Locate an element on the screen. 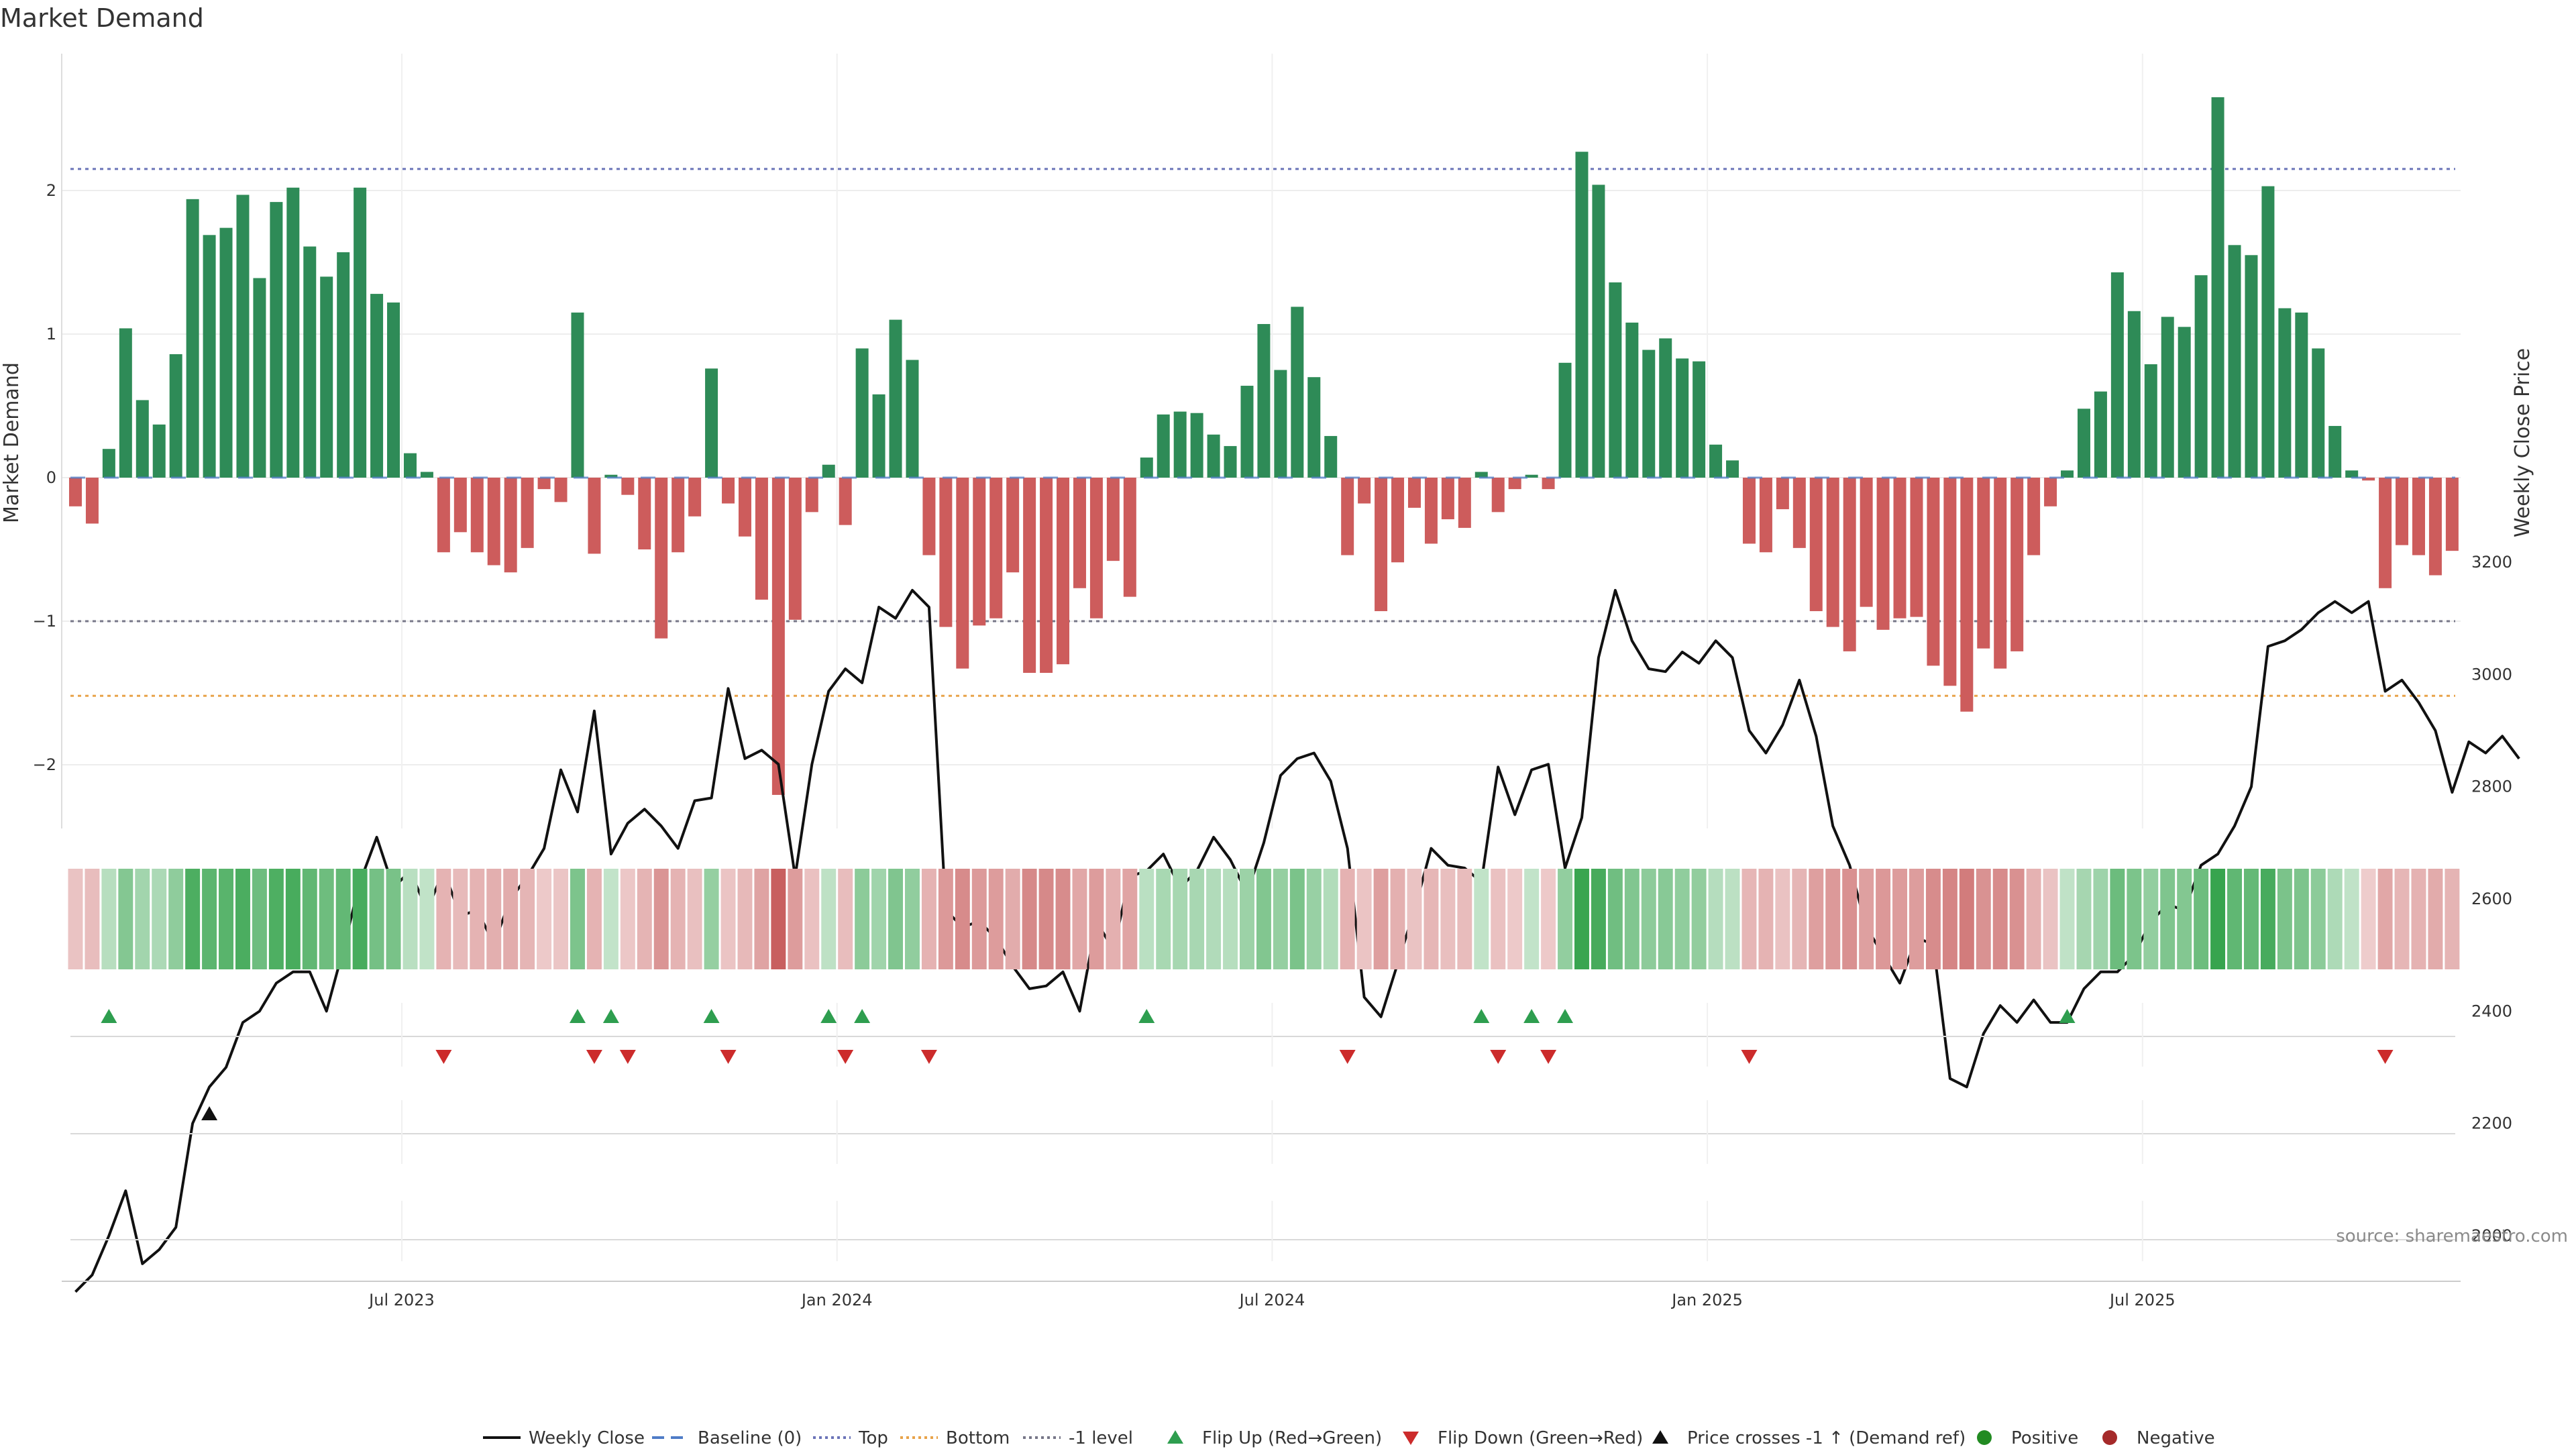 The height and width of the screenshot is (1449, 2576). legend-triangle-up-marker is located at coordinates (1175, 1437).